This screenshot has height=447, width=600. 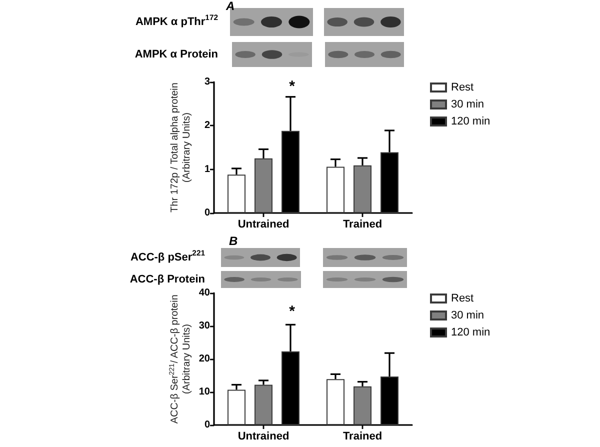 What do you see at coordinates (230, 6) in the screenshot?
I see `text: A` at bounding box center [230, 6].